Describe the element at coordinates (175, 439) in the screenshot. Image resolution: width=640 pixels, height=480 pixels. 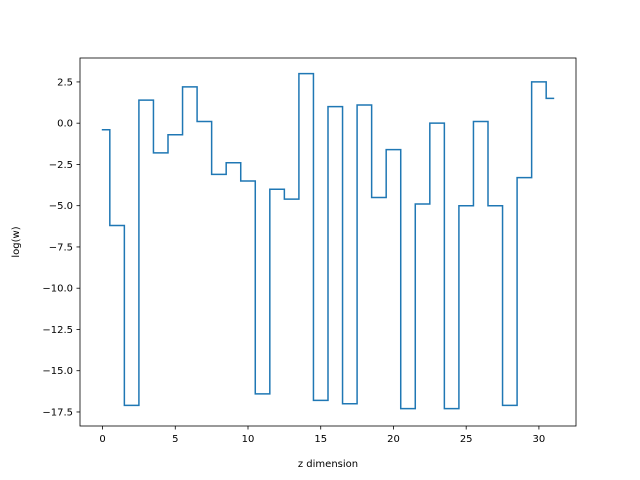
I see `x-tick-label: 5` at that location.